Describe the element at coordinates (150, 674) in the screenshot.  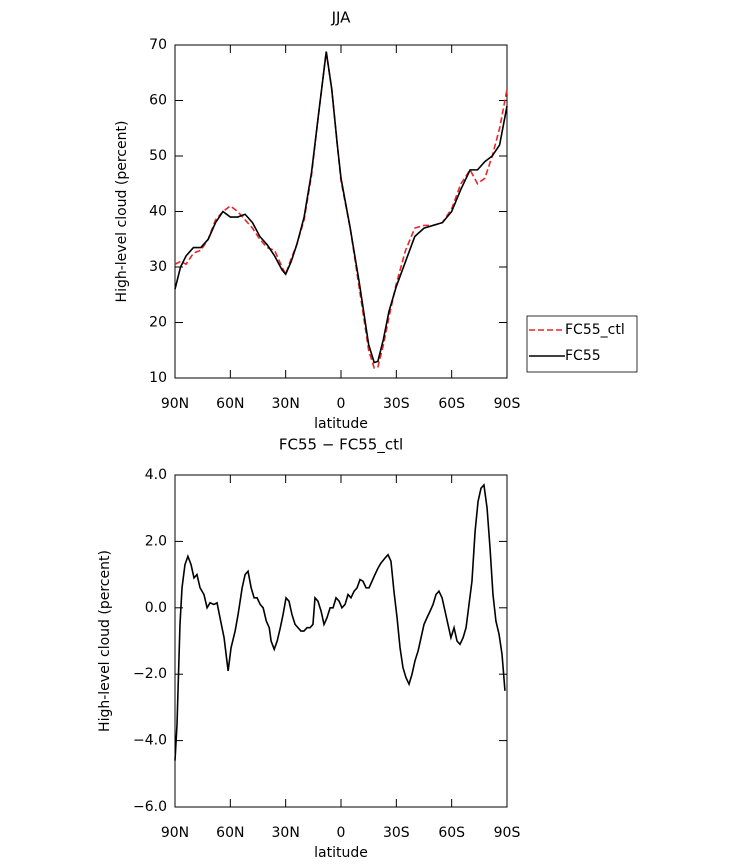
I see `y-tick-label: −2.0` at that location.